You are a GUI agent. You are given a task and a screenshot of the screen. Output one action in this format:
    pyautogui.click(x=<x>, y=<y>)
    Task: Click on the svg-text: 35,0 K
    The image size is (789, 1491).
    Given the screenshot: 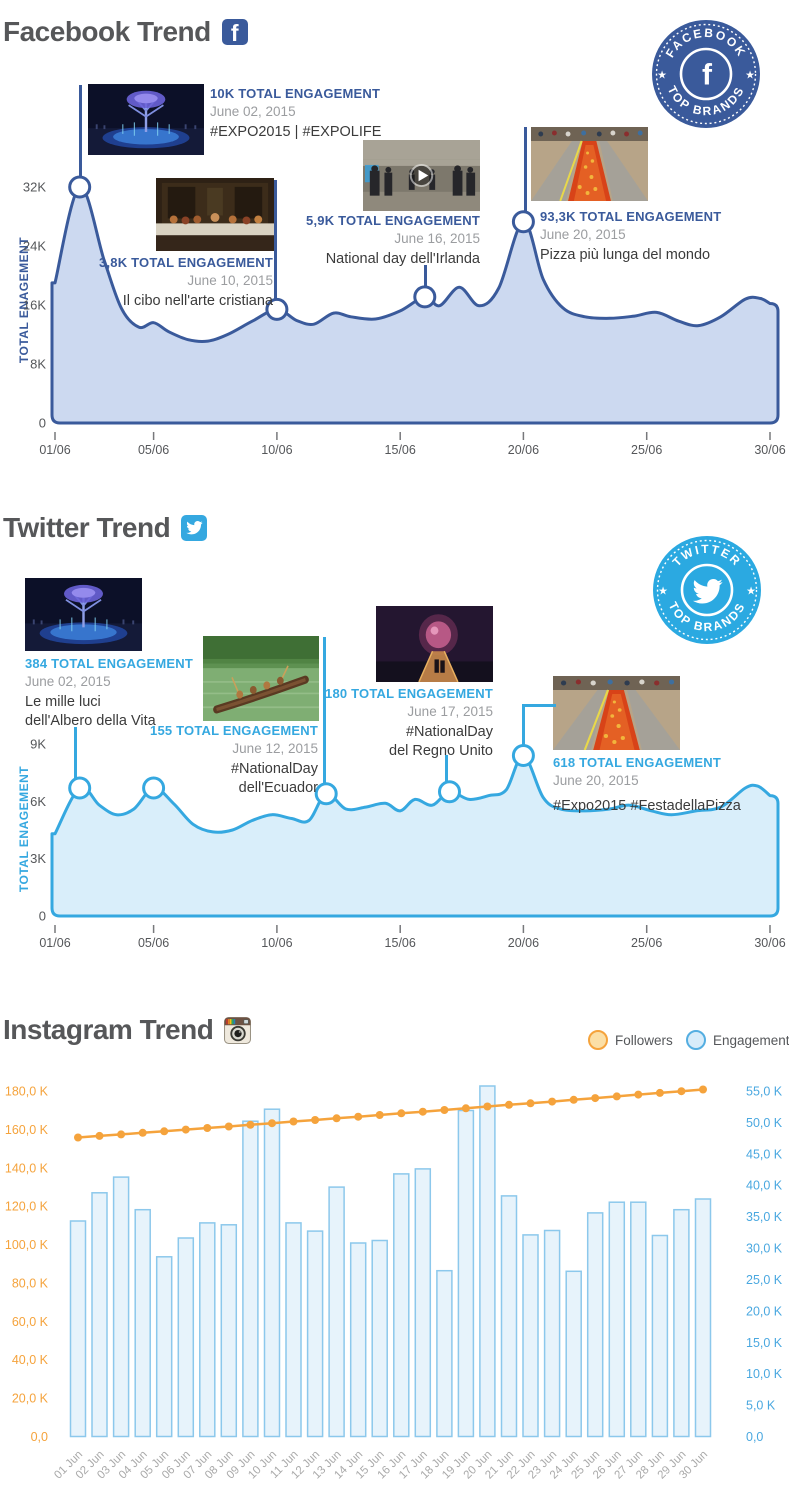 What is the action you would take?
    pyautogui.click(x=764, y=1217)
    